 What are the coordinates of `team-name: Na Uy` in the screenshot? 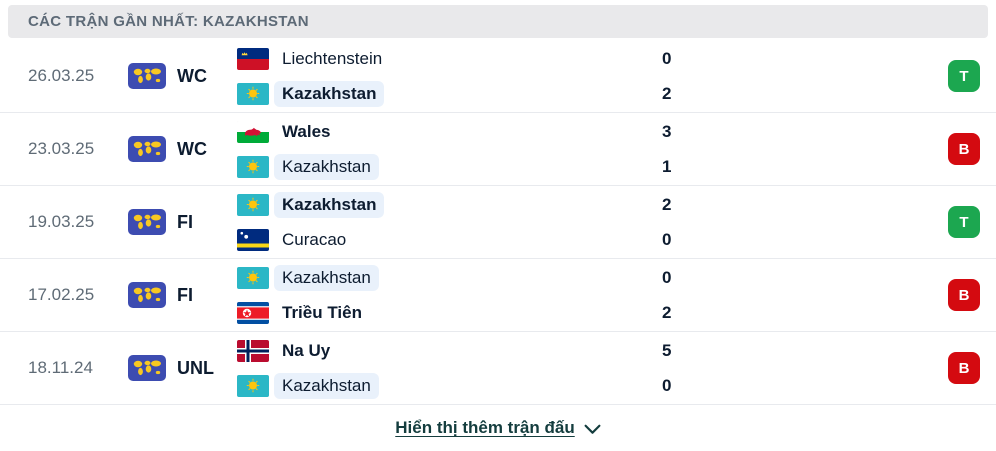 It's located at (306, 350).